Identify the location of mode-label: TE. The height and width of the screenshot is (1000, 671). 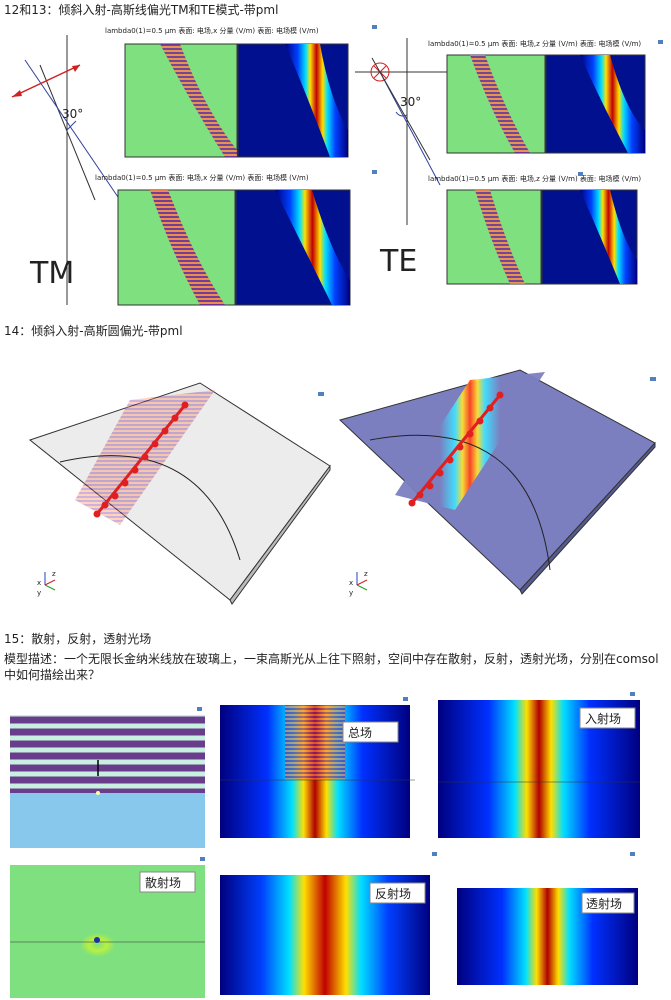
(398, 261).